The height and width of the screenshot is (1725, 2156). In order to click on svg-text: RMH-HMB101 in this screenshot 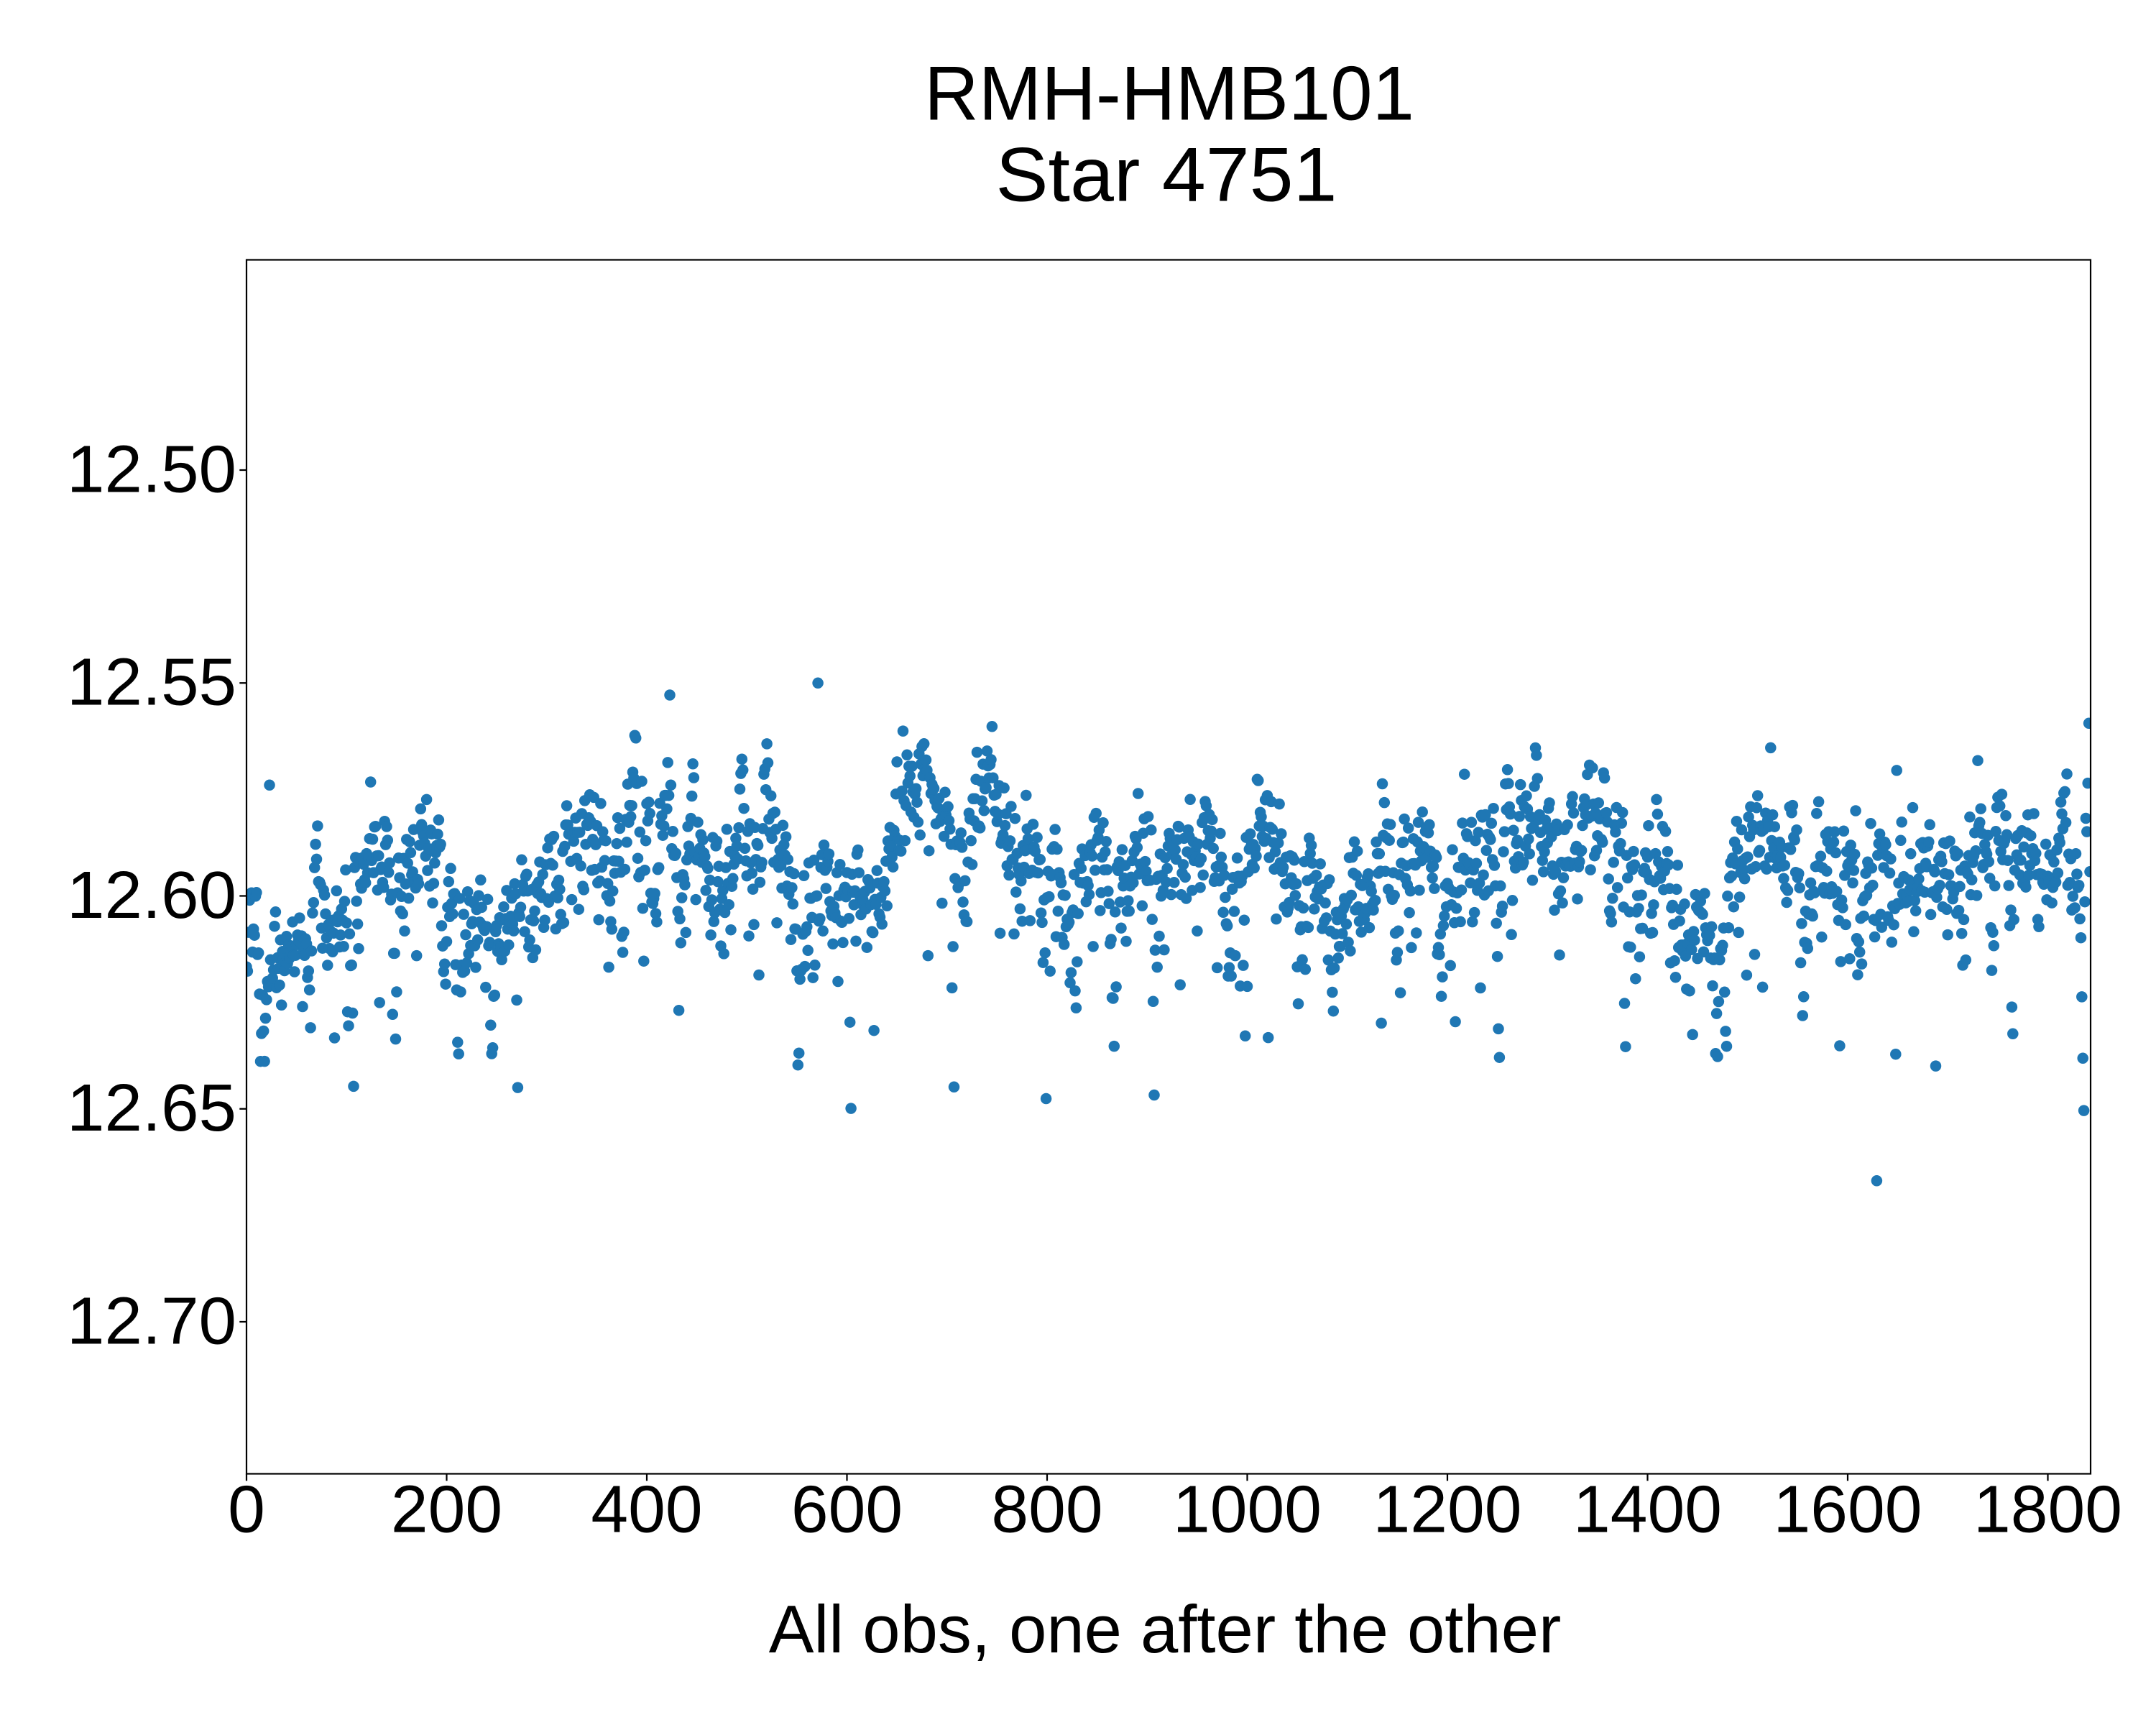, I will do `click(1169, 93)`.